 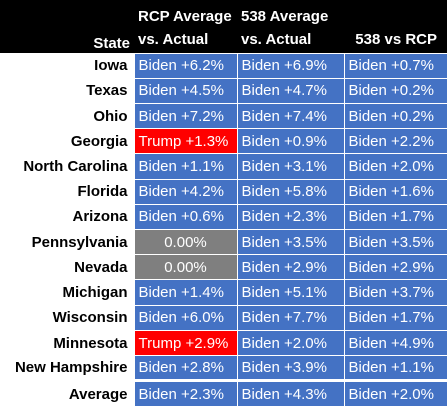 I want to click on table-row: Texas Biden +4.5% Biden +4.7% Biden +0.2%, so click(x=223, y=90).